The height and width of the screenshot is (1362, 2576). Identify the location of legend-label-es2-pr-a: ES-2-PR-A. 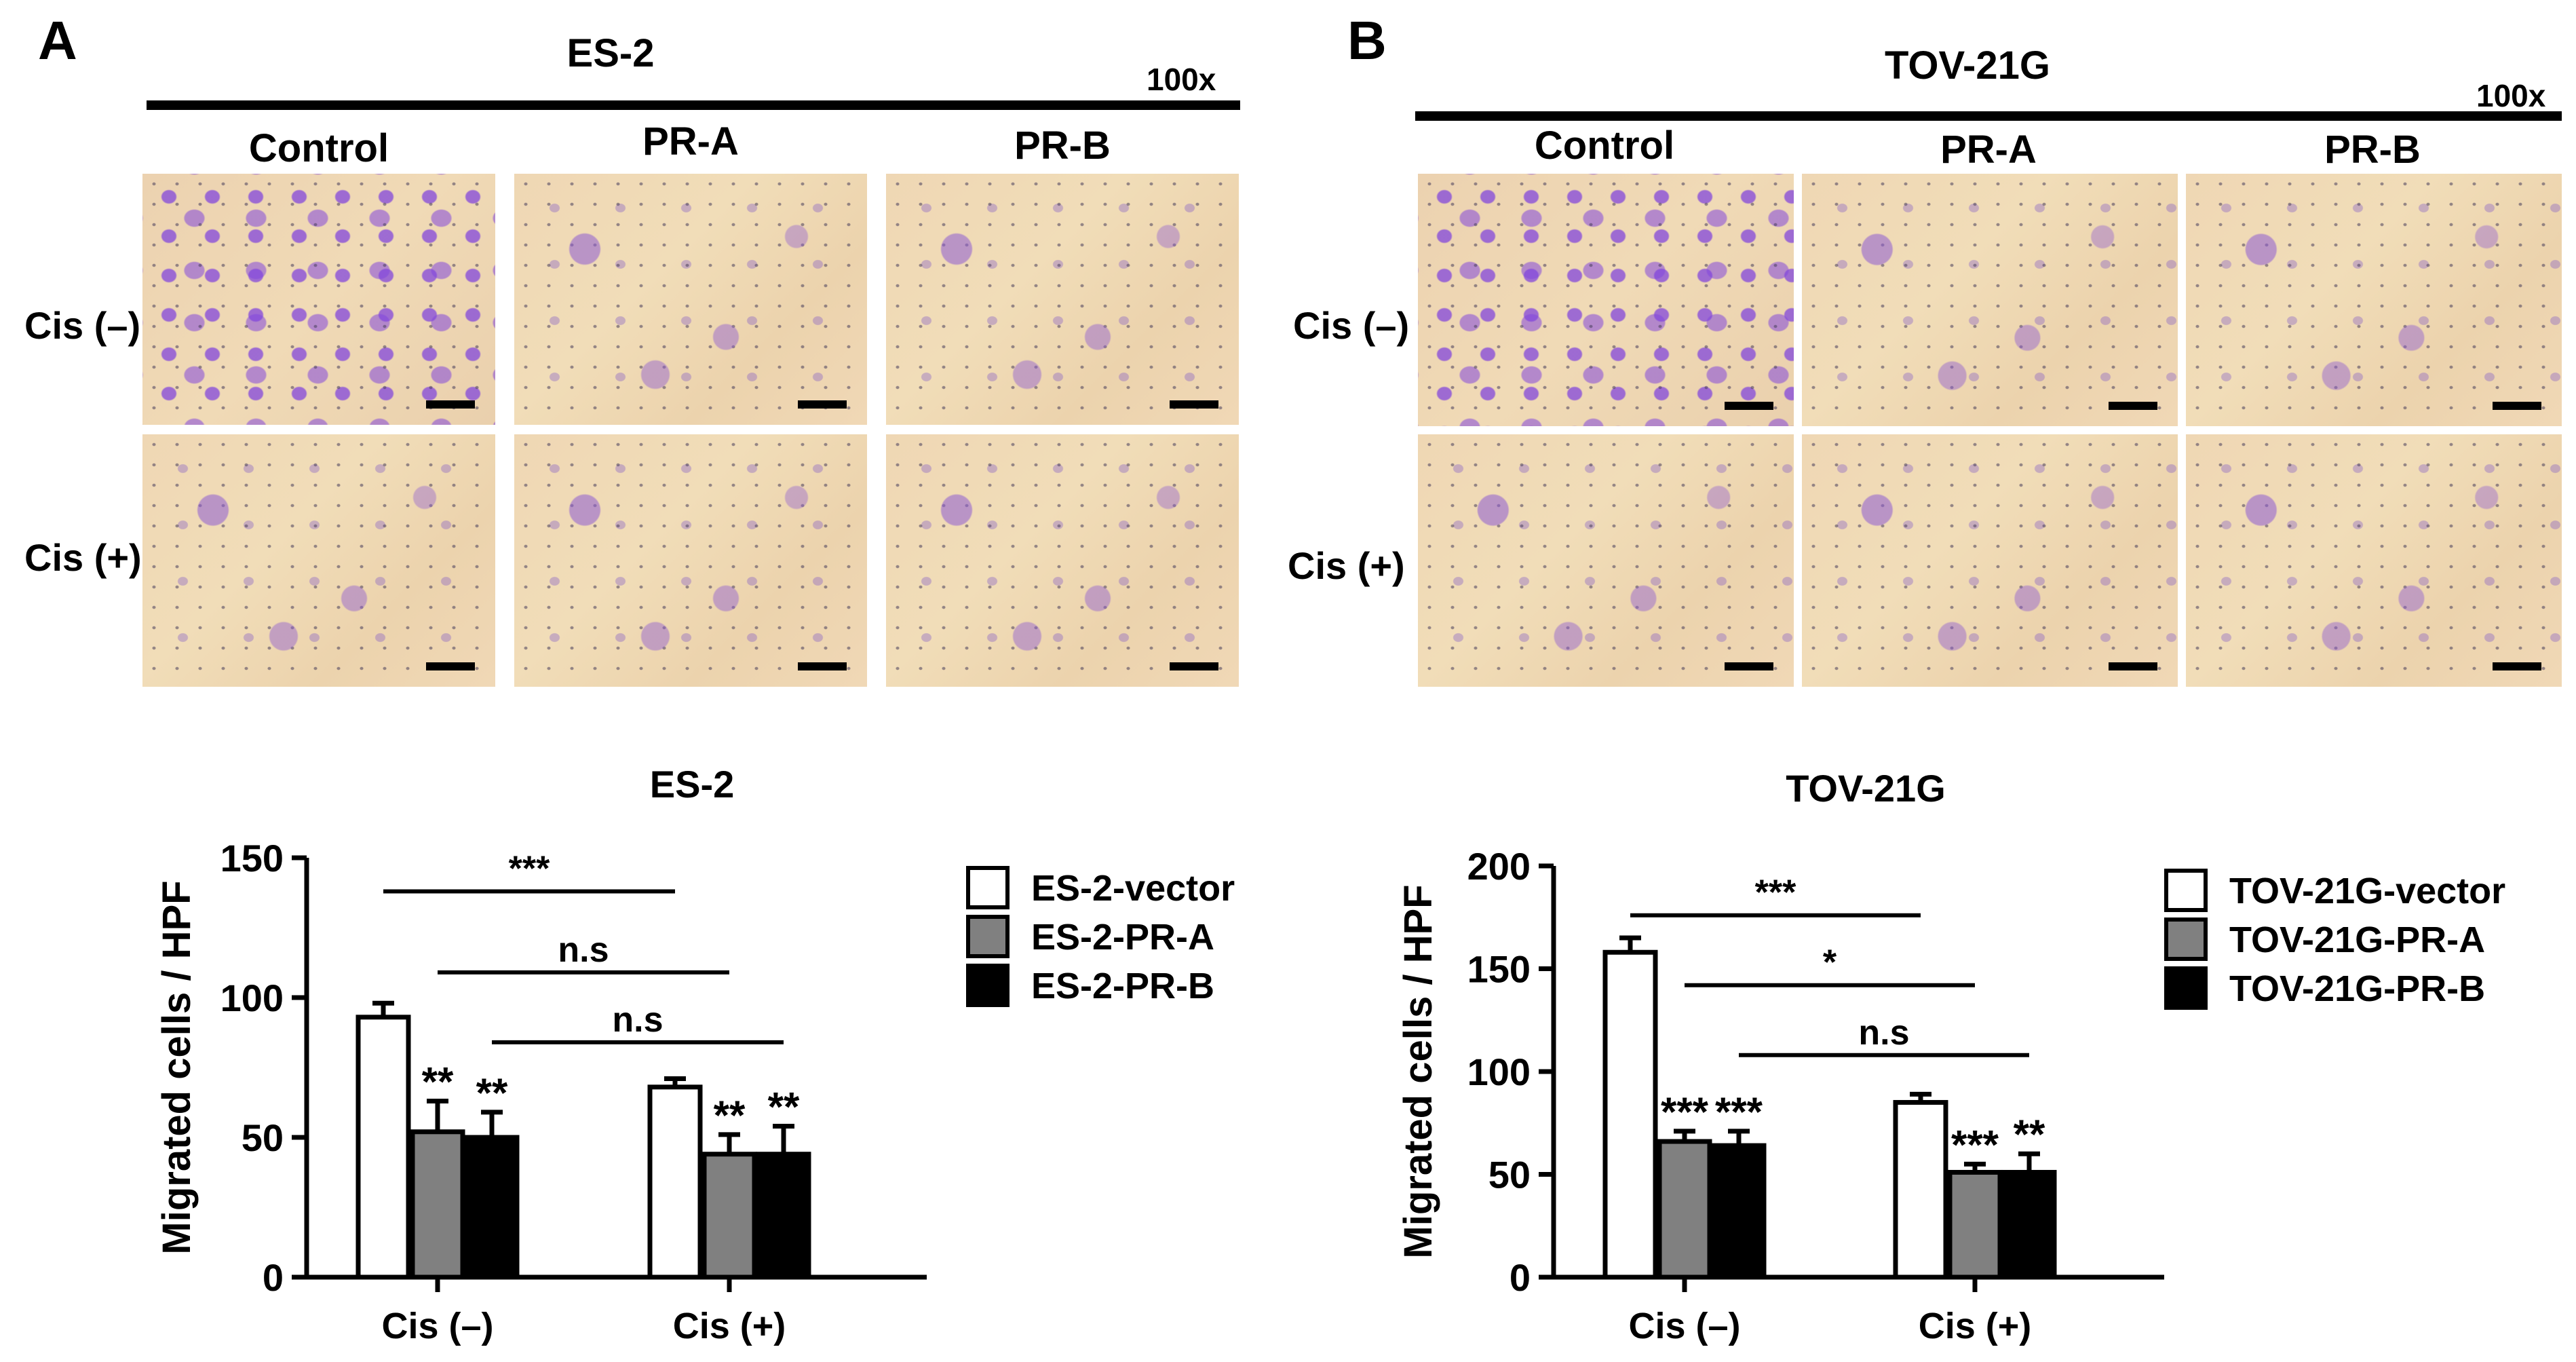
(1123, 938).